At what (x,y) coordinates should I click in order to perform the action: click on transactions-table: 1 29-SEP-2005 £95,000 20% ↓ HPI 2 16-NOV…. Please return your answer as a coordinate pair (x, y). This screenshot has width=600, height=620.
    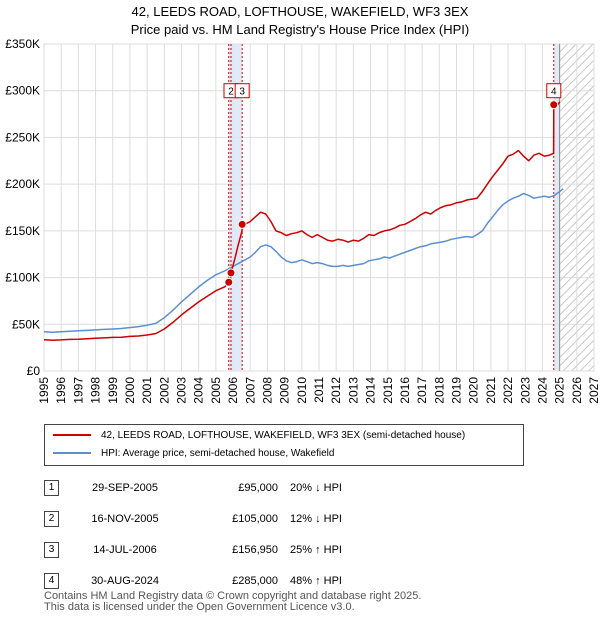
    Looking at the image, I should click on (222, 534).